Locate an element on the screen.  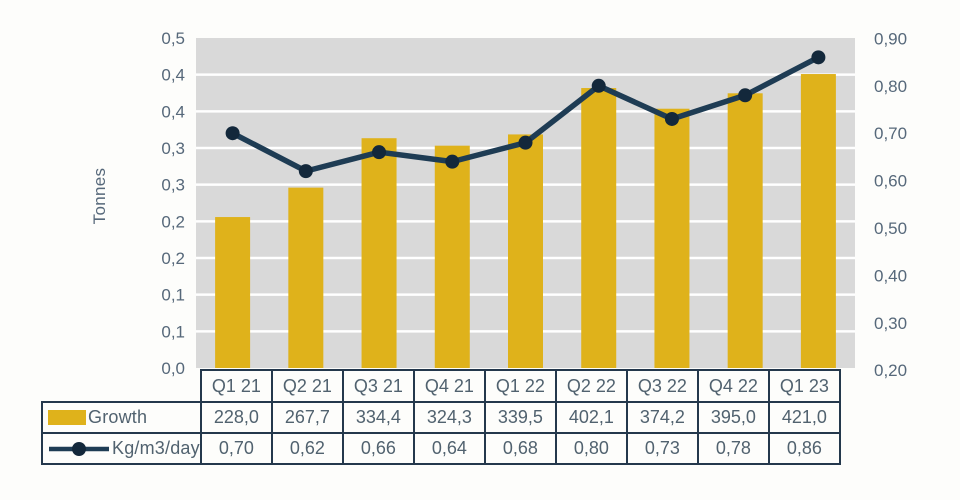
column-header: Q2 21 is located at coordinates (307, 386).